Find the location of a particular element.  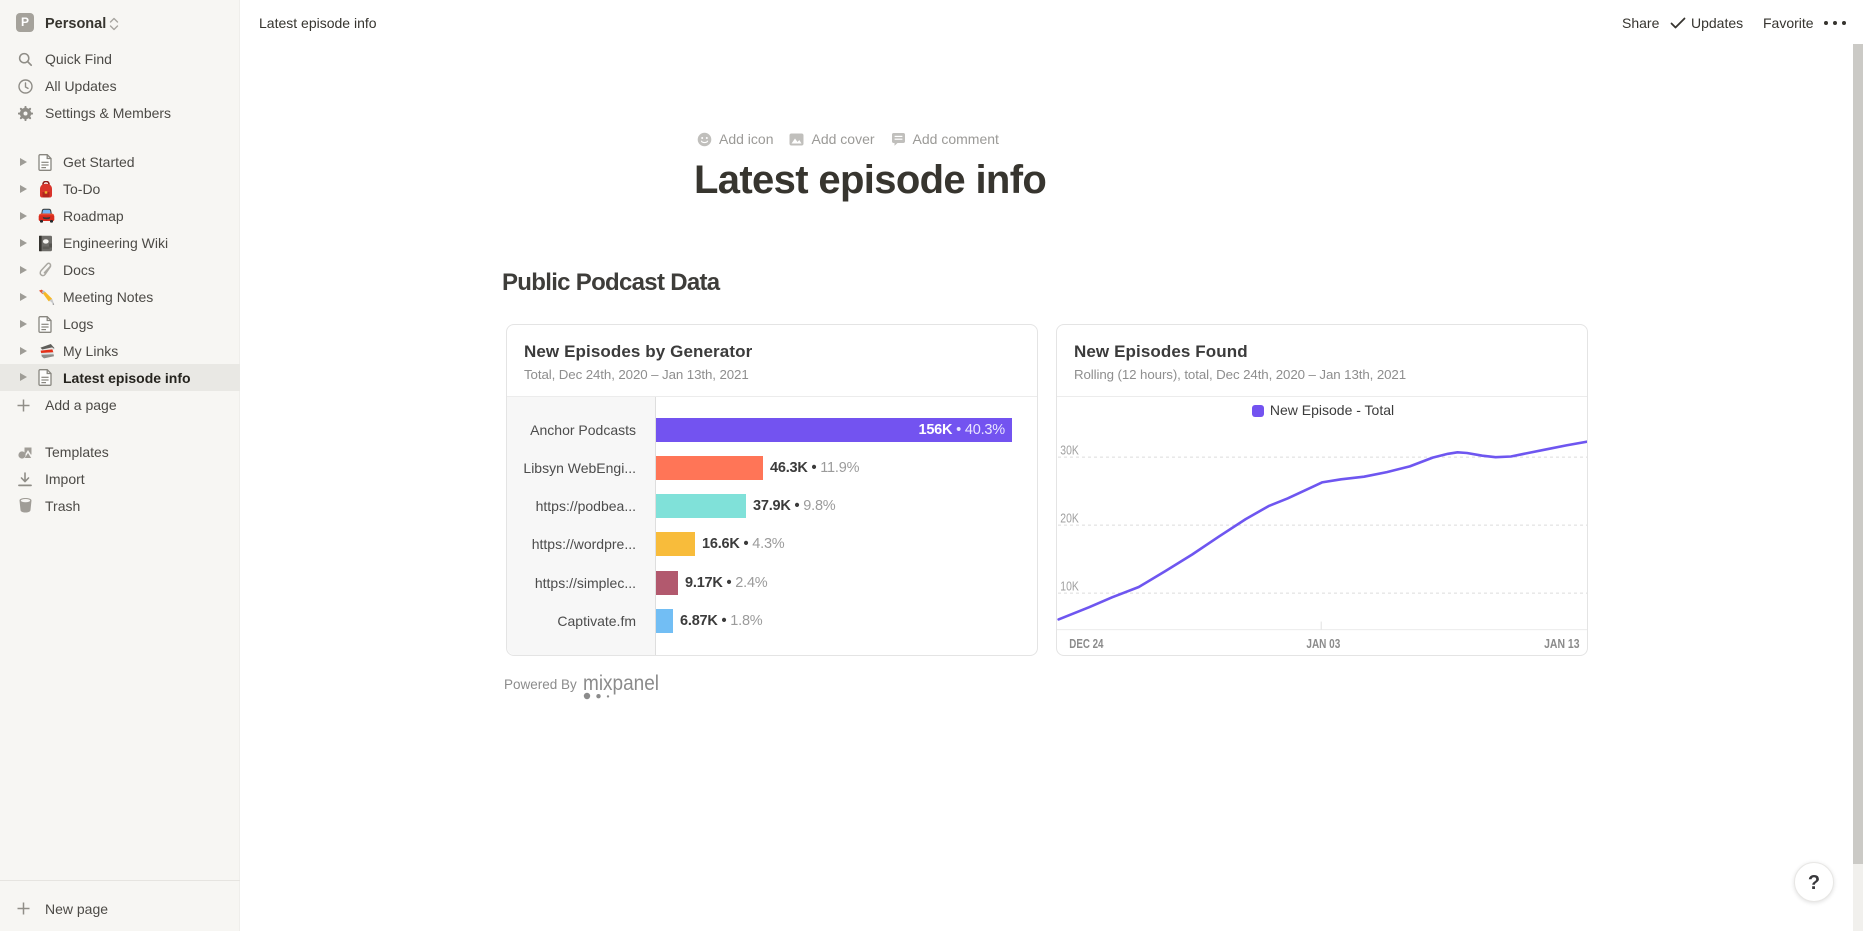

svg-text: DEC 24 is located at coordinates (1086, 643).